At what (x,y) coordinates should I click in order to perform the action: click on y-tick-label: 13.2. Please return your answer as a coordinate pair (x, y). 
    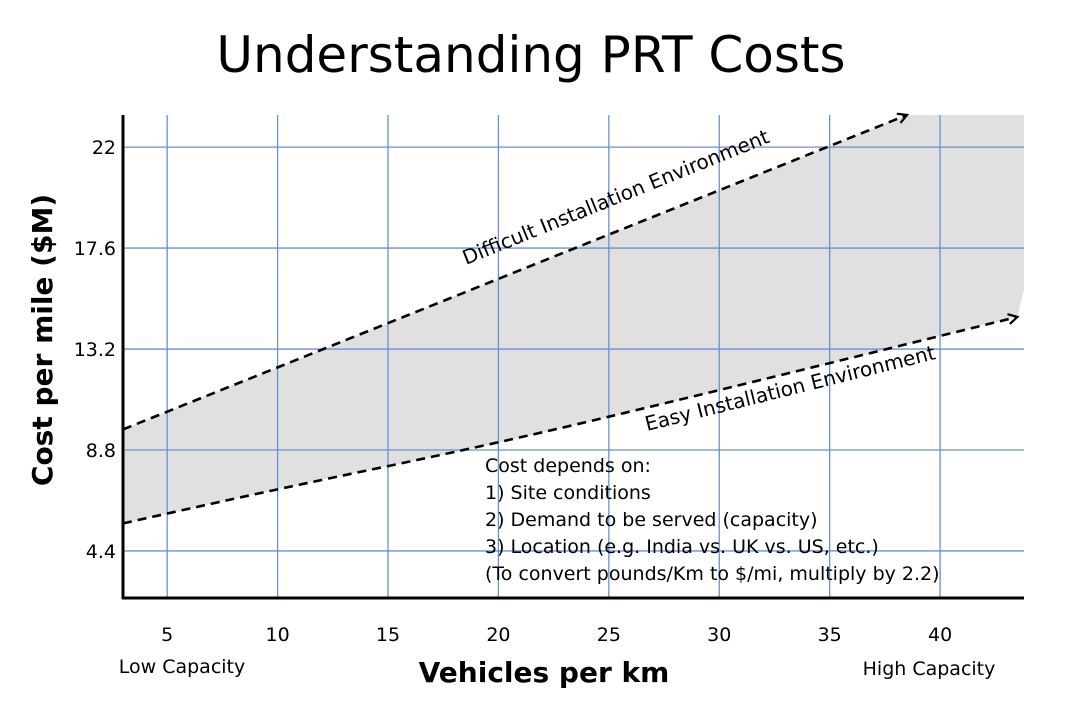
    Looking at the image, I should click on (95, 350).